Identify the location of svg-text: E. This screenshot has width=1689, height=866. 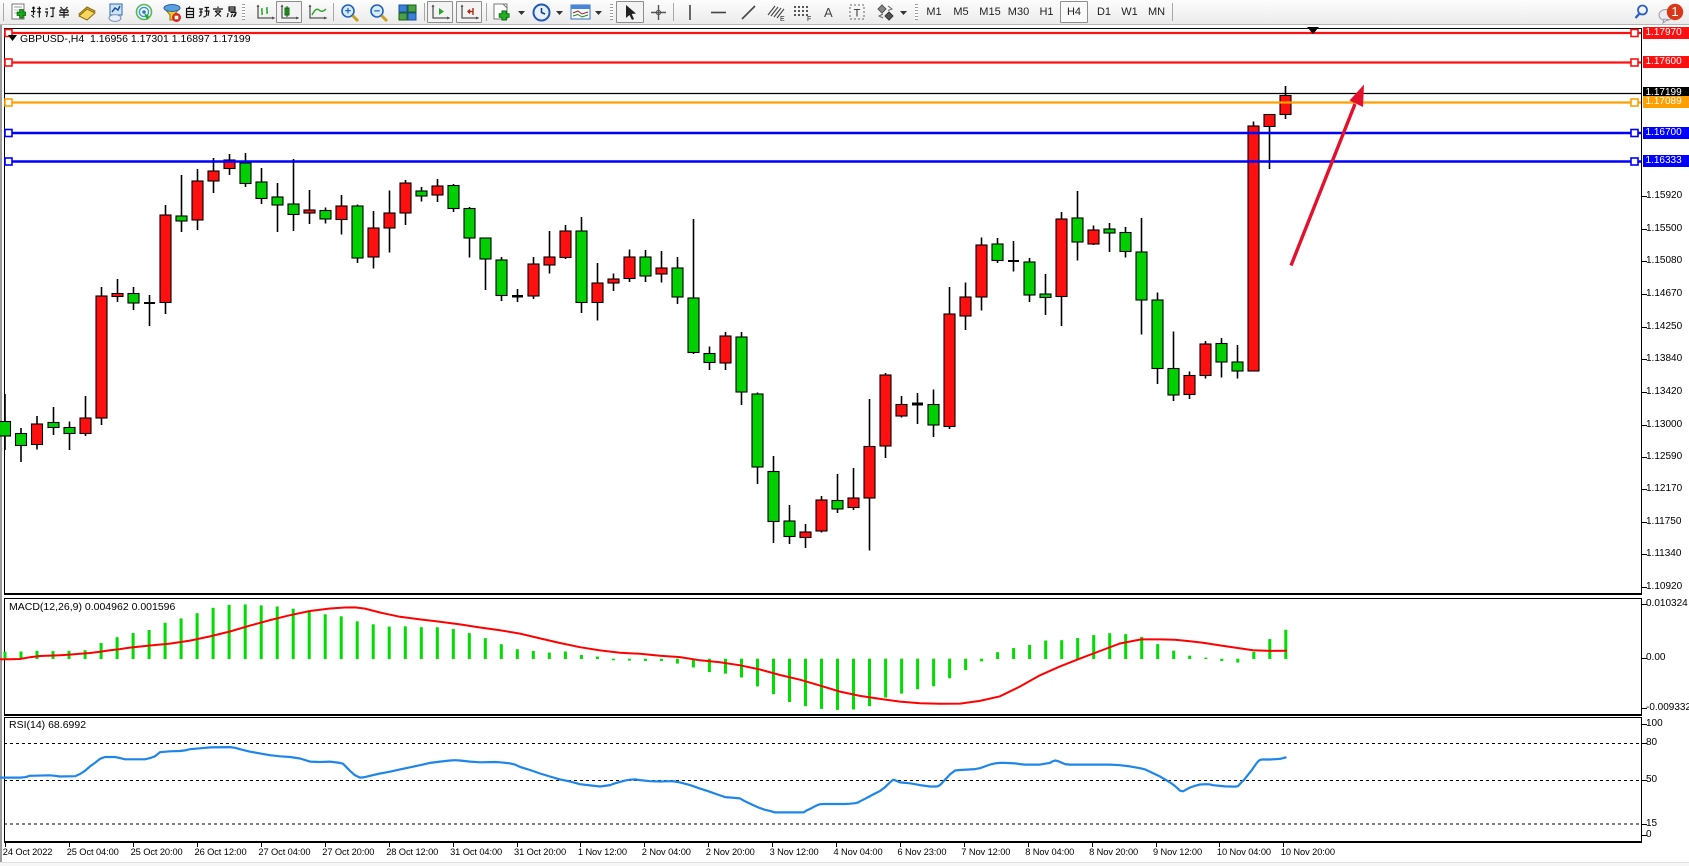
(782, 19).